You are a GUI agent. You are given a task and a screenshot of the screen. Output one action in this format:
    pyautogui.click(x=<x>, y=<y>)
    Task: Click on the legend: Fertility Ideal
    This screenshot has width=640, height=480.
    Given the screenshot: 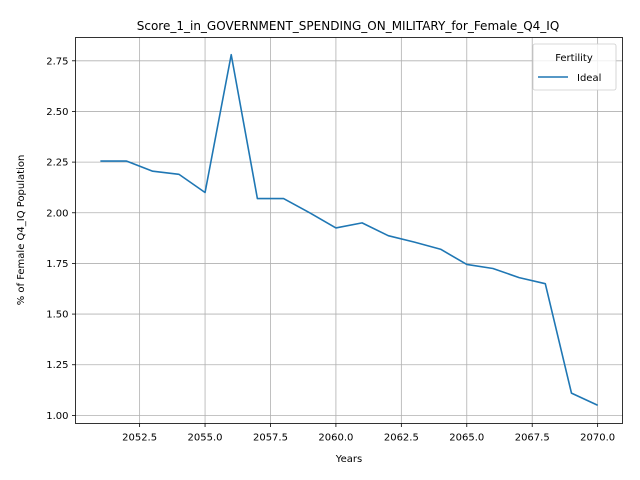 What is the action you would take?
    pyautogui.click(x=574, y=67)
    